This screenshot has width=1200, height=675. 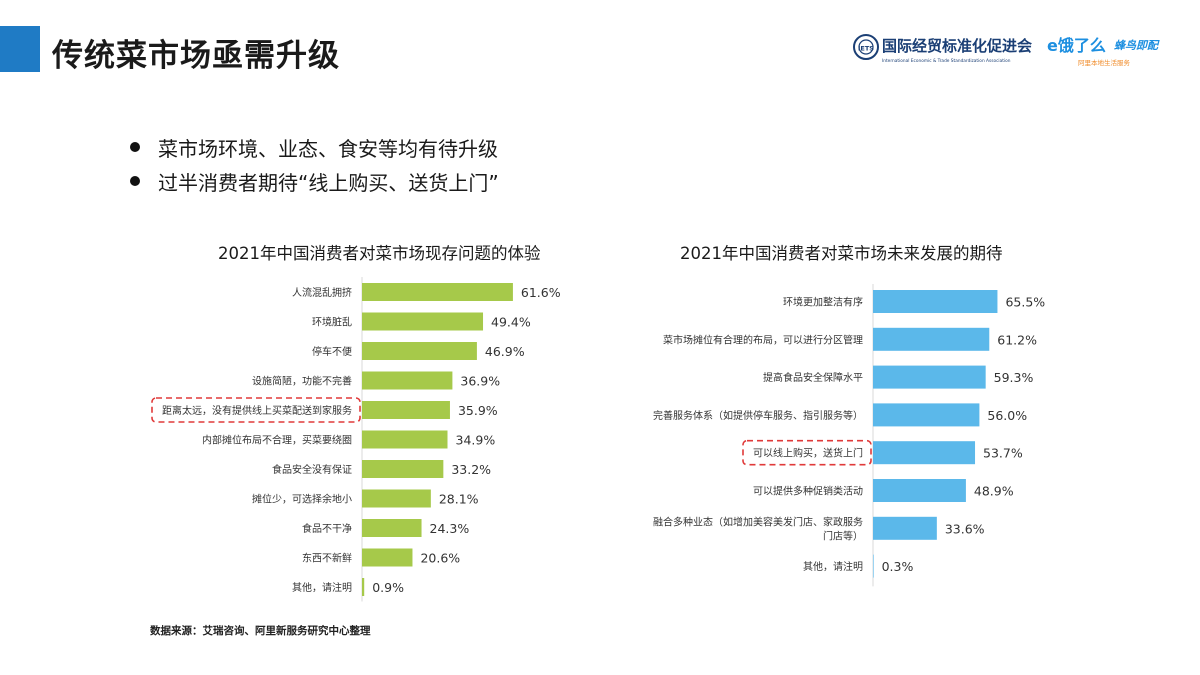 I want to click on bullet-text: 过半消费者期待“线上购买、送货上门”, so click(x=328, y=182).